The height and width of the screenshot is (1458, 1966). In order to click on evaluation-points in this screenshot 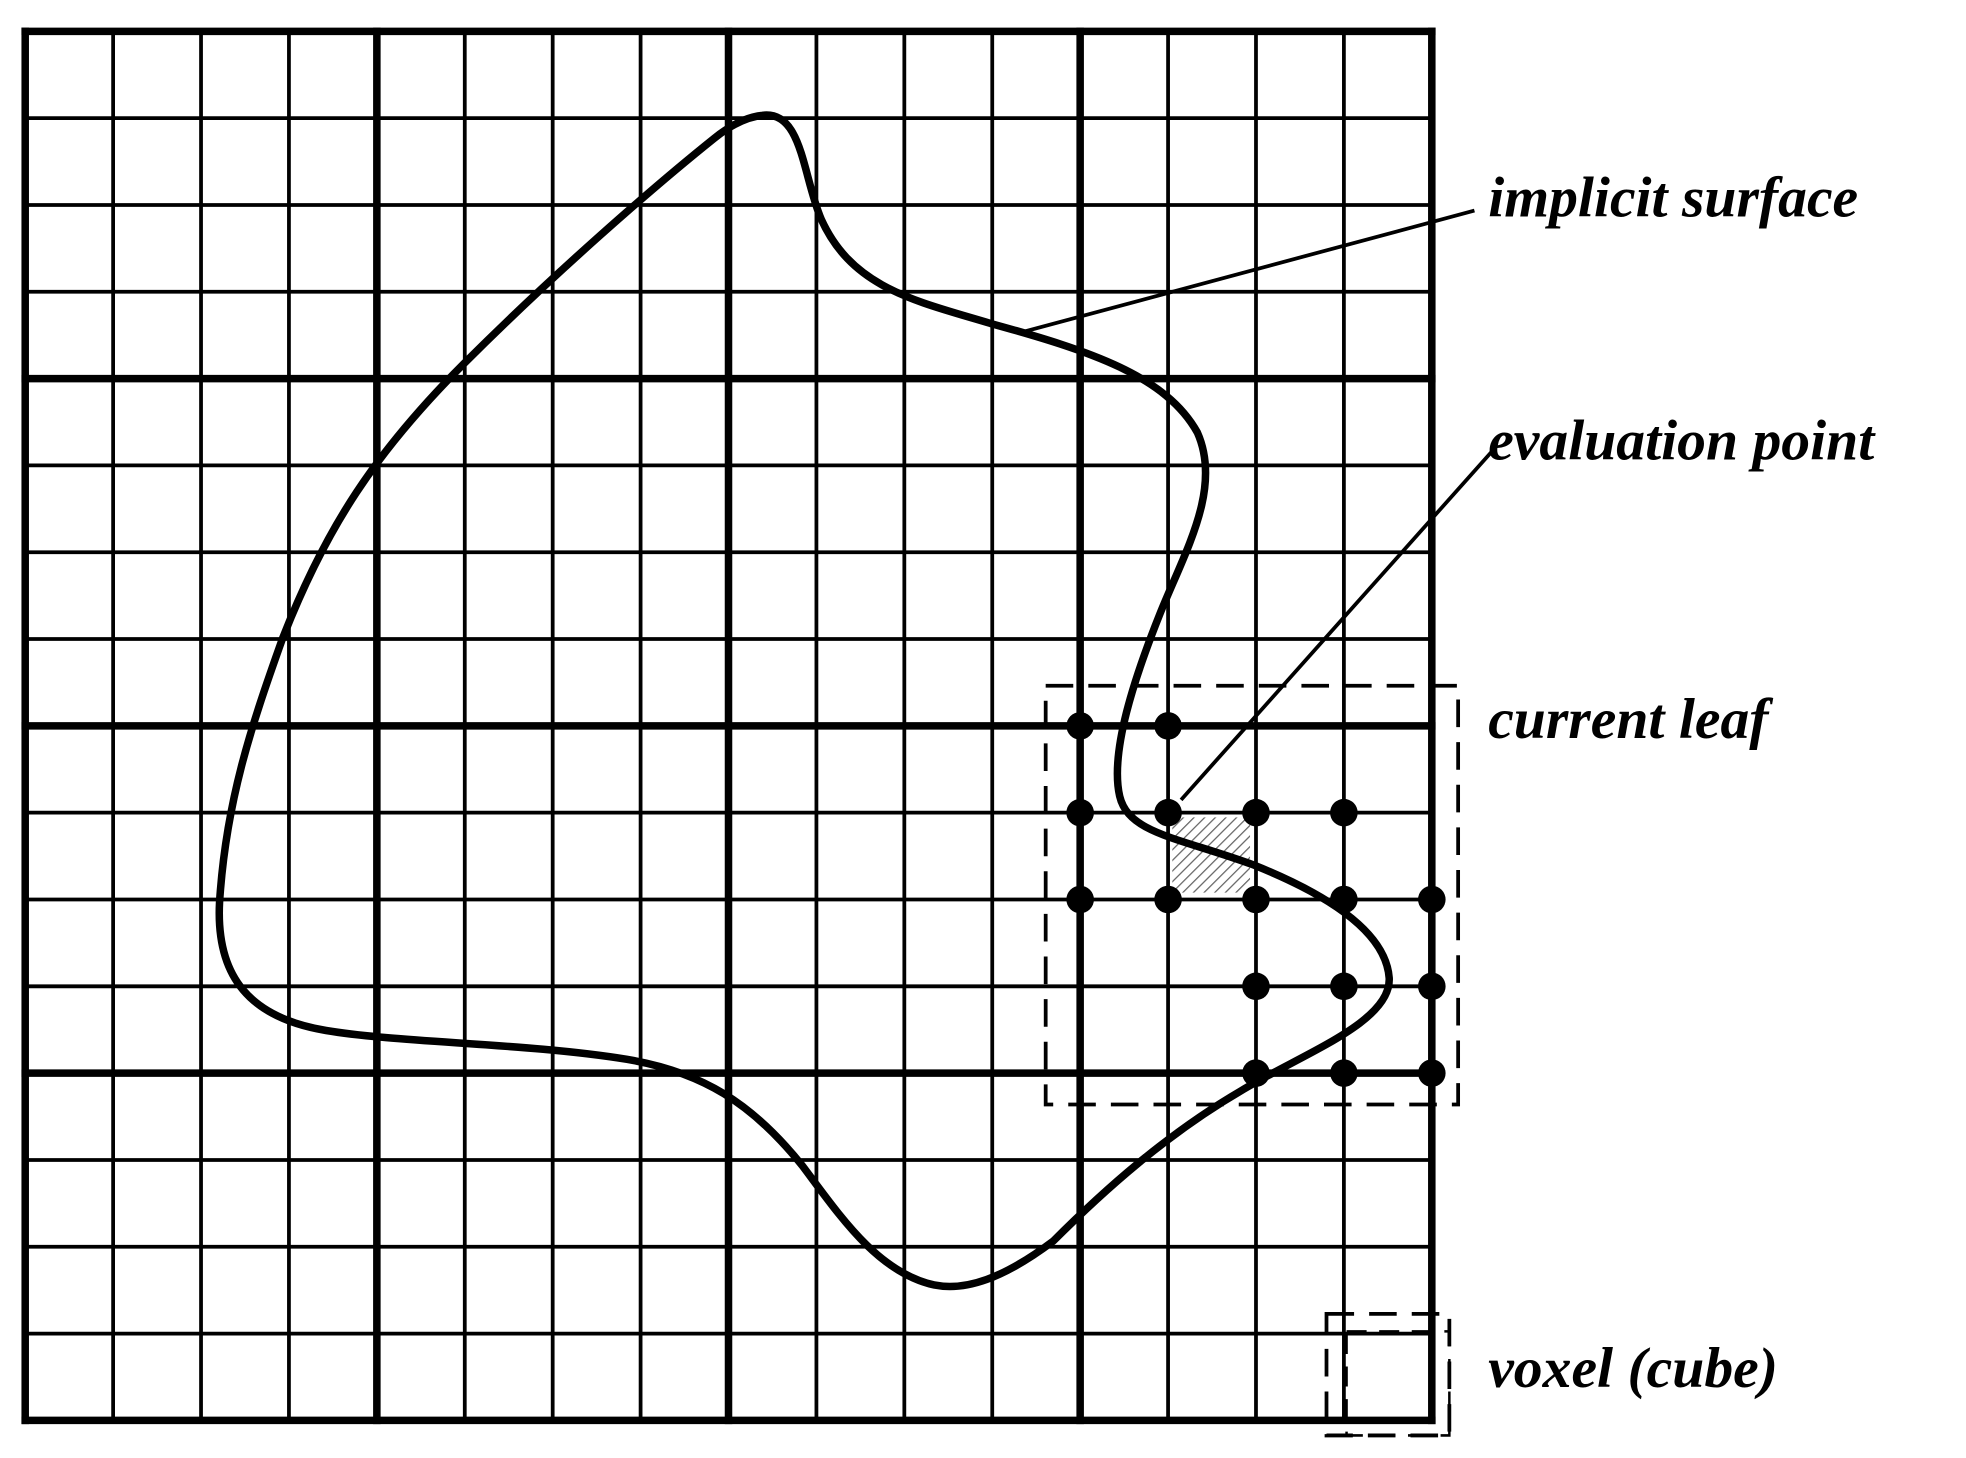, I will do `click(1256, 899)`.